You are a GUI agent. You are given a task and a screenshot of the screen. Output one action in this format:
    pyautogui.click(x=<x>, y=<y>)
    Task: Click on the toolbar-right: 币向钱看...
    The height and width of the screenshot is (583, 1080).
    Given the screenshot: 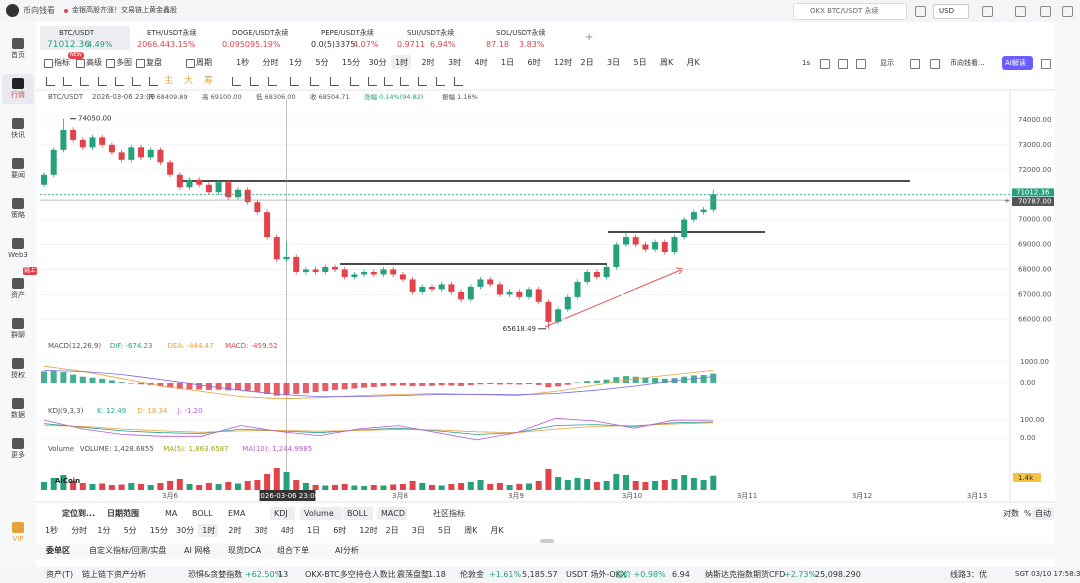 What is the action you would take?
    pyautogui.click(x=967, y=63)
    